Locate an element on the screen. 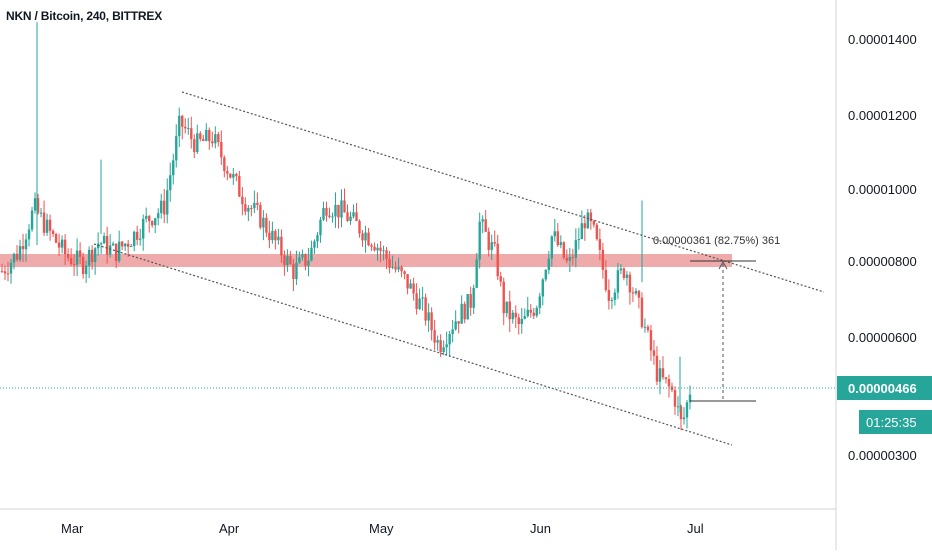  x-tick-label: Mar is located at coordinates (72, 528).